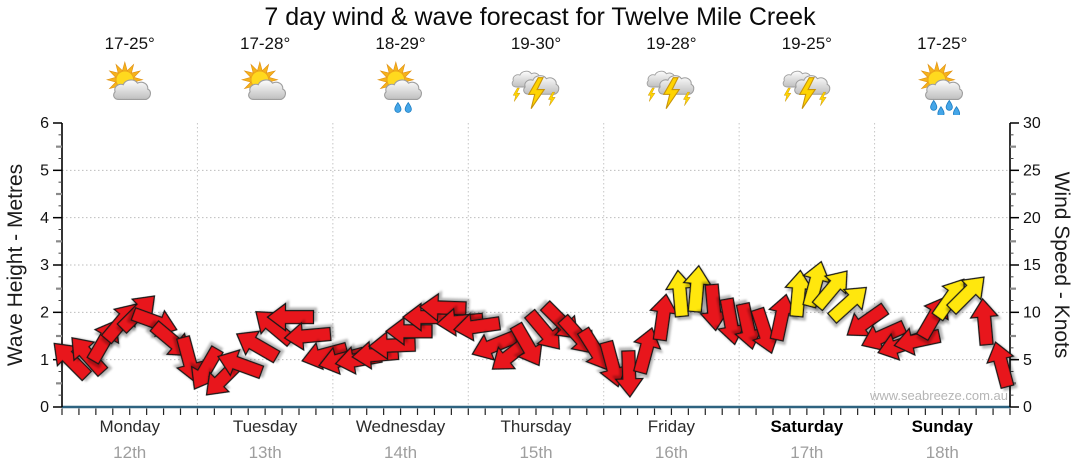 This screenshot has height=475, width=1080. What do you see at coordinates (1032, 123) in the screenshot?
I see `svg-text: 30` at bounding box center [1032, 123].